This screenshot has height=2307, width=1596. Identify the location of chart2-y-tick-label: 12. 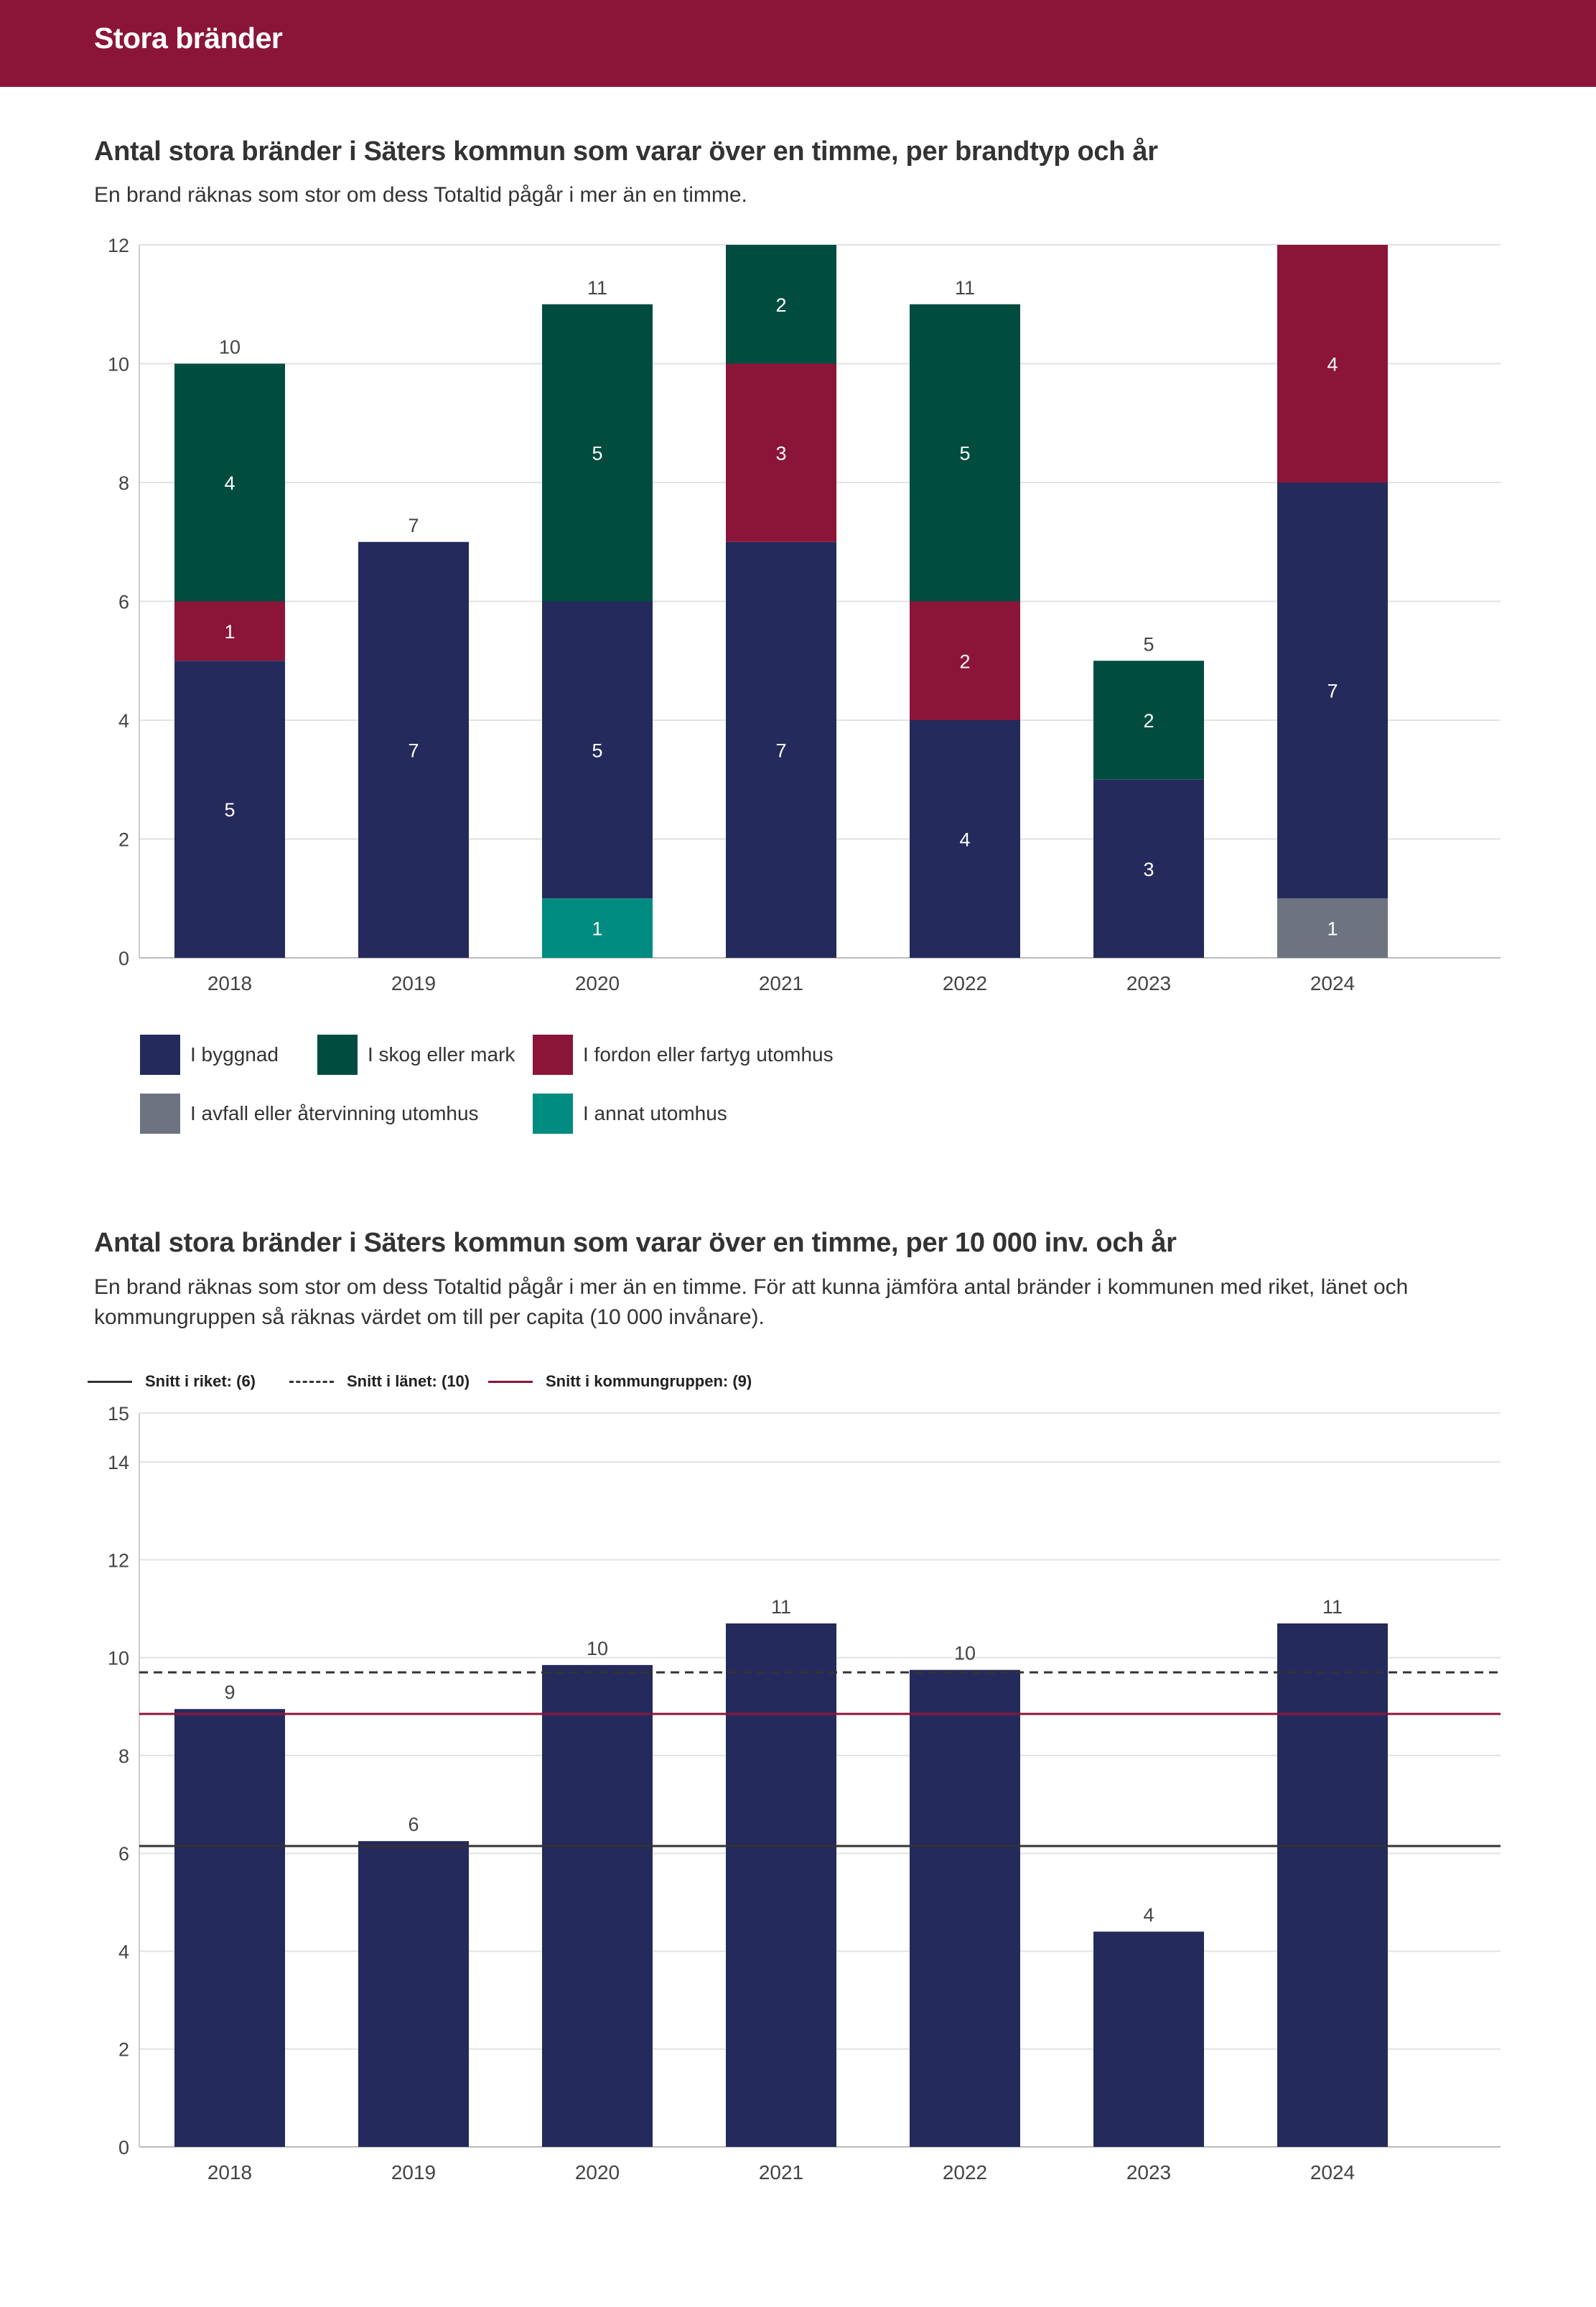
(118, 1560).